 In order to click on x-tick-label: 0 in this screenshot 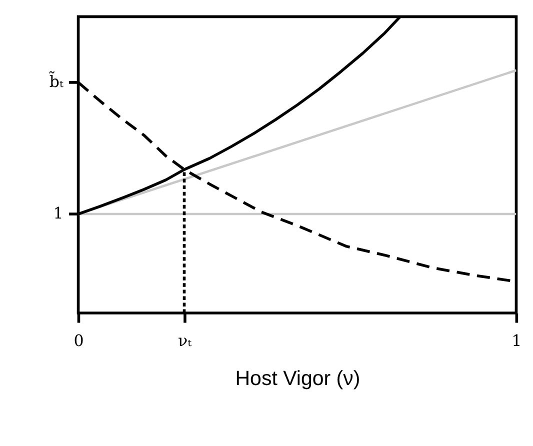, I will do `click(79, 340)`.